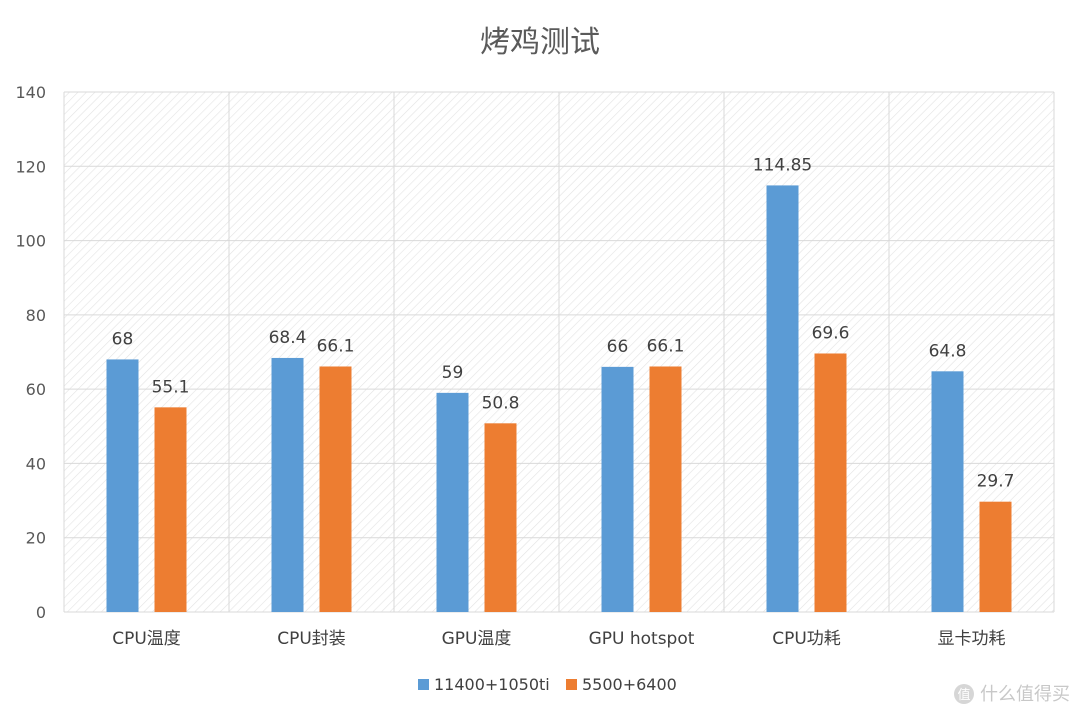 Image resolution: width=1080 pixels, height=717 pixels. I want to click on y-tick-label: 40, so click(36, 463).